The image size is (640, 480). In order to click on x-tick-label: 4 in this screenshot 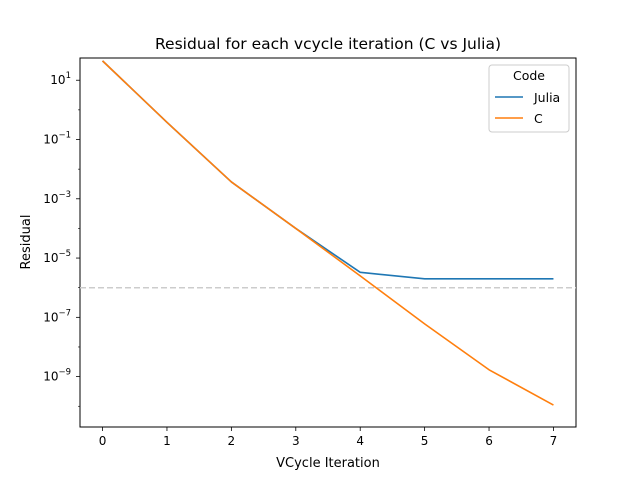, I will do `click(360, 441)`.